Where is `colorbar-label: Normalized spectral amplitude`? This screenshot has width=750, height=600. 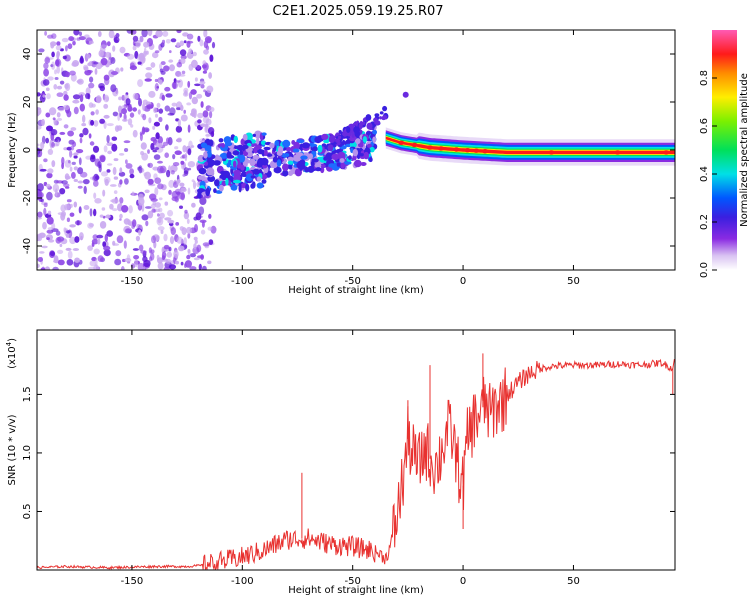
colorbar-label: Normalized spectral amplitude is located at coordinates (744, 150).